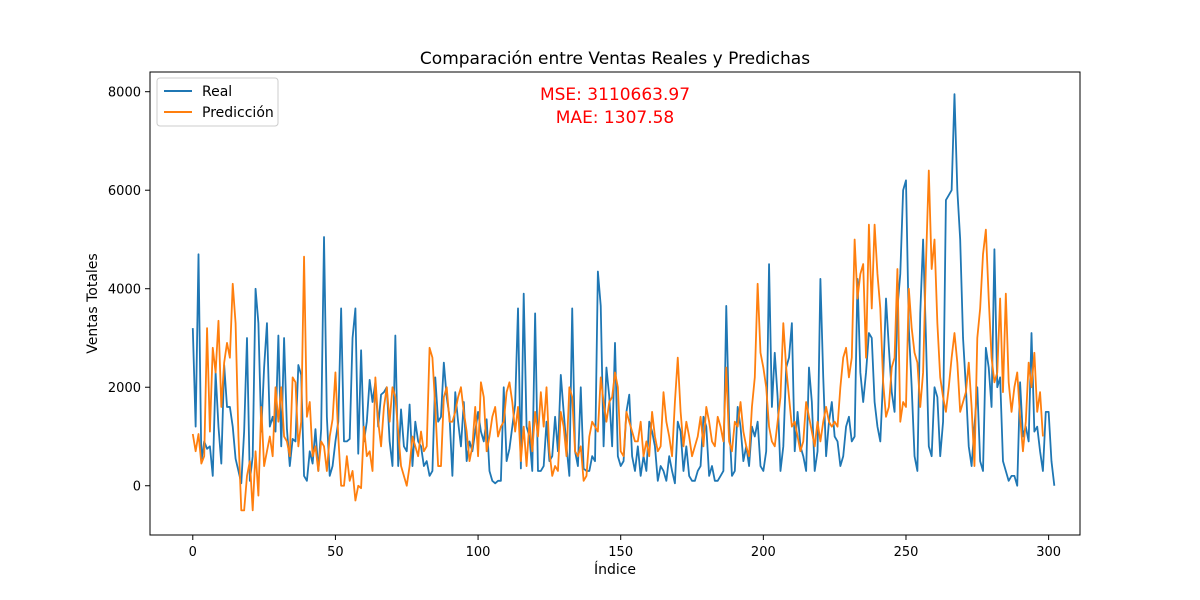 This screenshot has width=1200, height=600. Describe the element at coordinates (93, 303) in the screenshot. I see `y-axis-label: Ventas Totales` at that location.